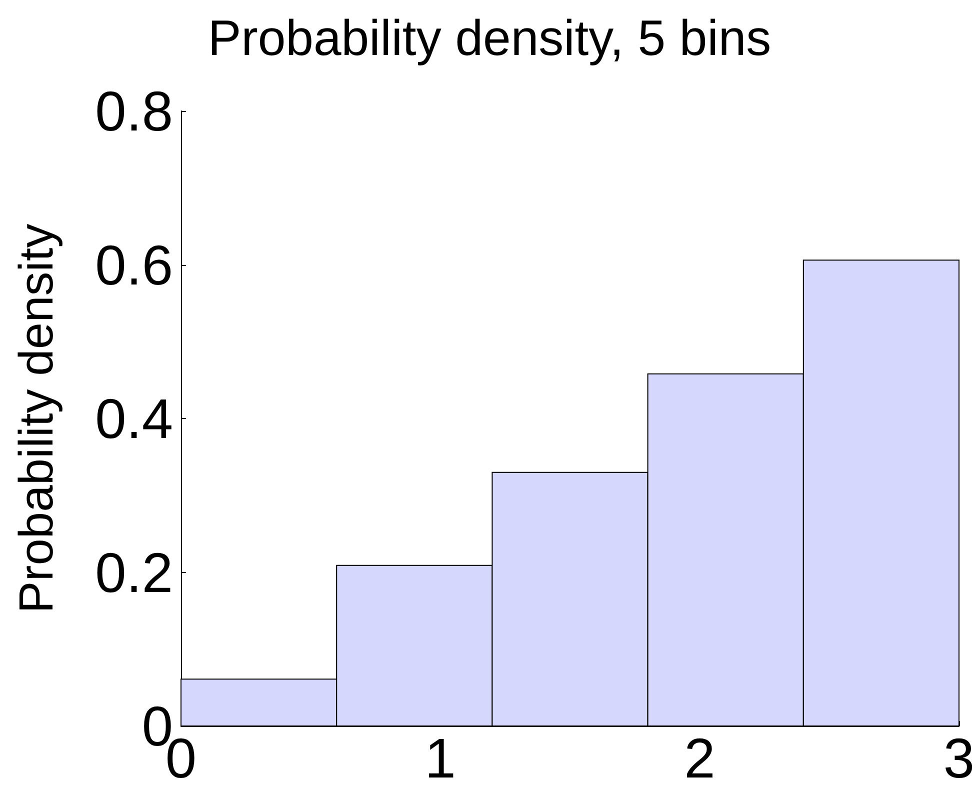  What do you see at coordinates (959, 758) in the screenshot?
I see `x-tick-label: 3` at bounding box center [959, 758].